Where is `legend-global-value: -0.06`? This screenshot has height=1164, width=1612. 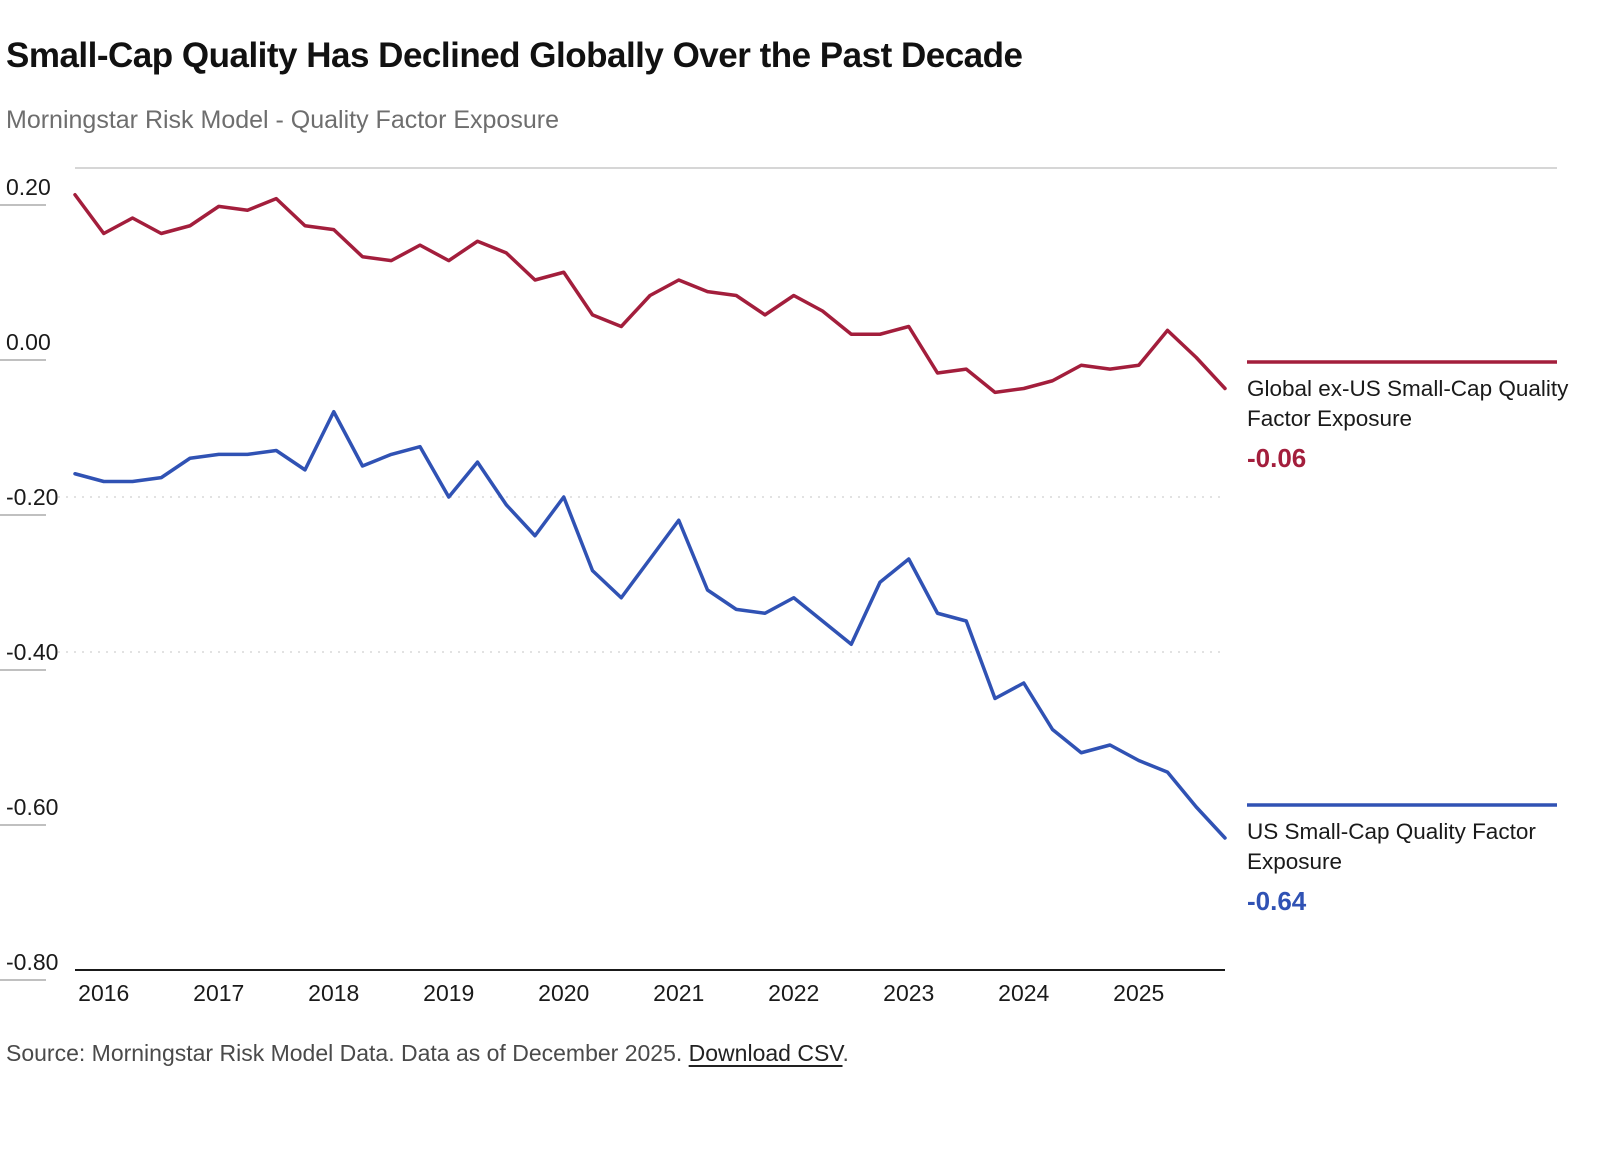 legend-global-value: -0.06 is located at coordinates (1277, 458).